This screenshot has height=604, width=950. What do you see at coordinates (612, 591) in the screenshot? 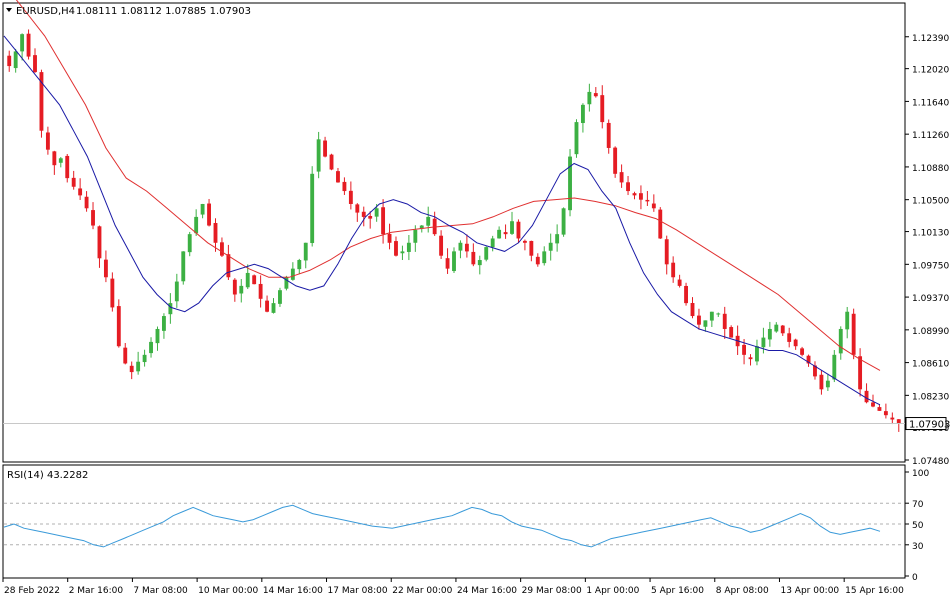
I see `time-tick-label: 1 Apr 00:00` at bounding box center [612, 591].